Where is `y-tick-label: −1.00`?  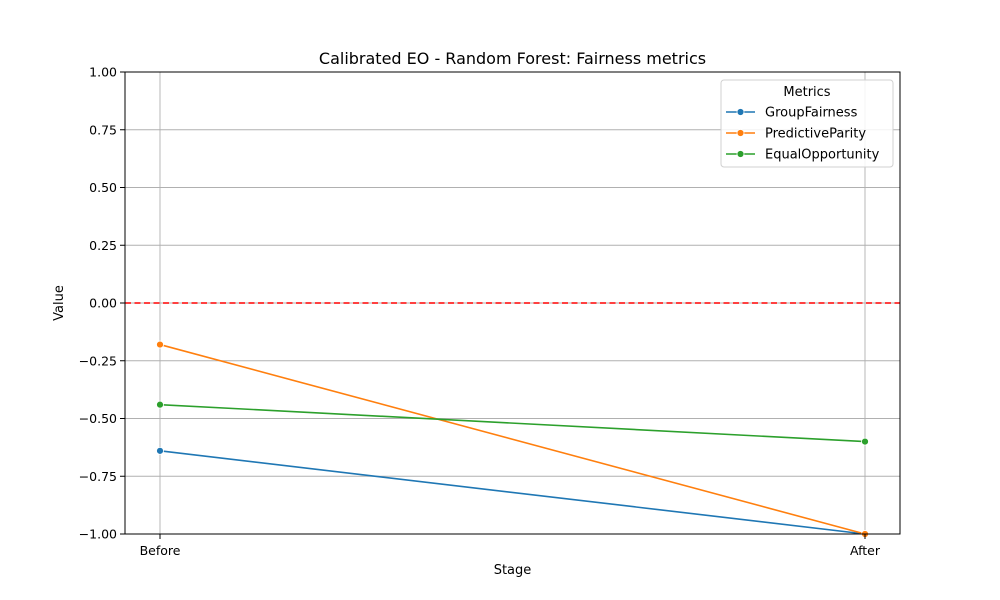 y-tick-label: −1.00 is located at coordinates (98, 534).